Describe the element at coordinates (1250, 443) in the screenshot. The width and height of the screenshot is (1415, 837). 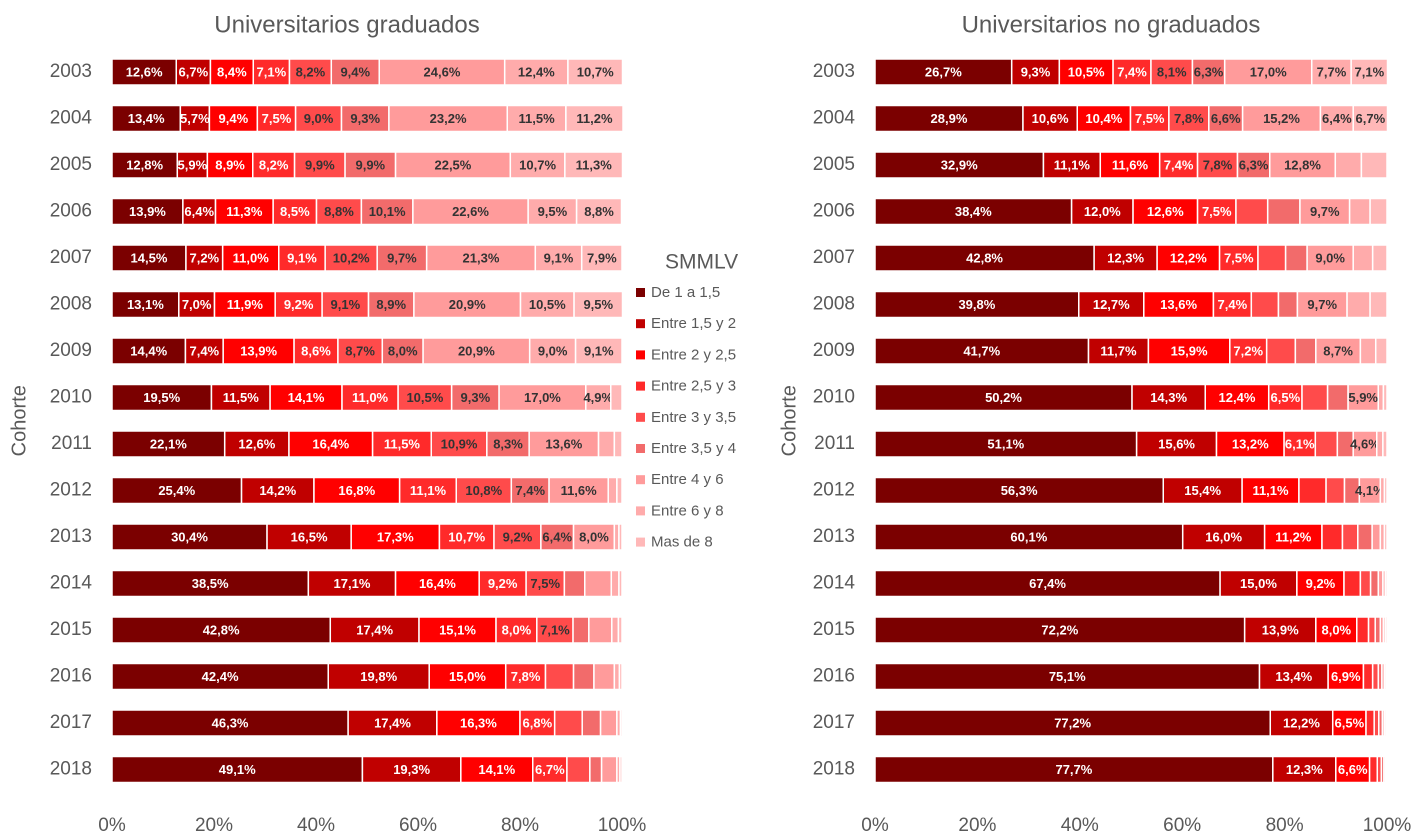
I see `data-label: 13,2%` at that location.